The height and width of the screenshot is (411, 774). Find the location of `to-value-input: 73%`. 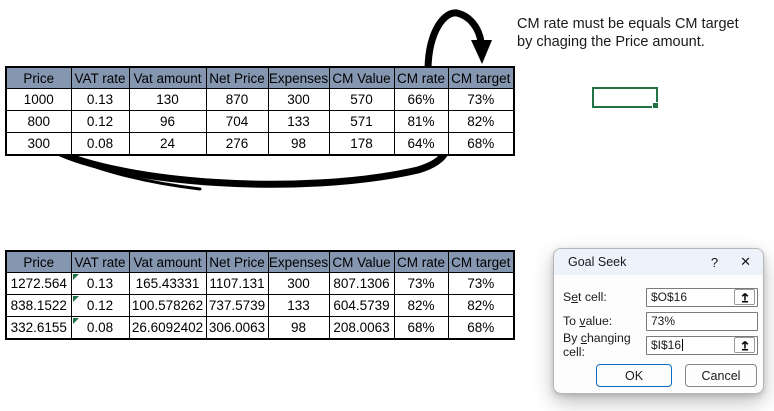

to-value-input: 73% is located at coordinates (702, 321).